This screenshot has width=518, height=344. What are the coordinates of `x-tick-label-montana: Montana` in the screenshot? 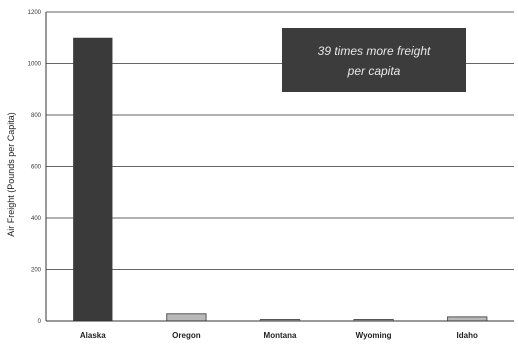 It's located at (280, 335).